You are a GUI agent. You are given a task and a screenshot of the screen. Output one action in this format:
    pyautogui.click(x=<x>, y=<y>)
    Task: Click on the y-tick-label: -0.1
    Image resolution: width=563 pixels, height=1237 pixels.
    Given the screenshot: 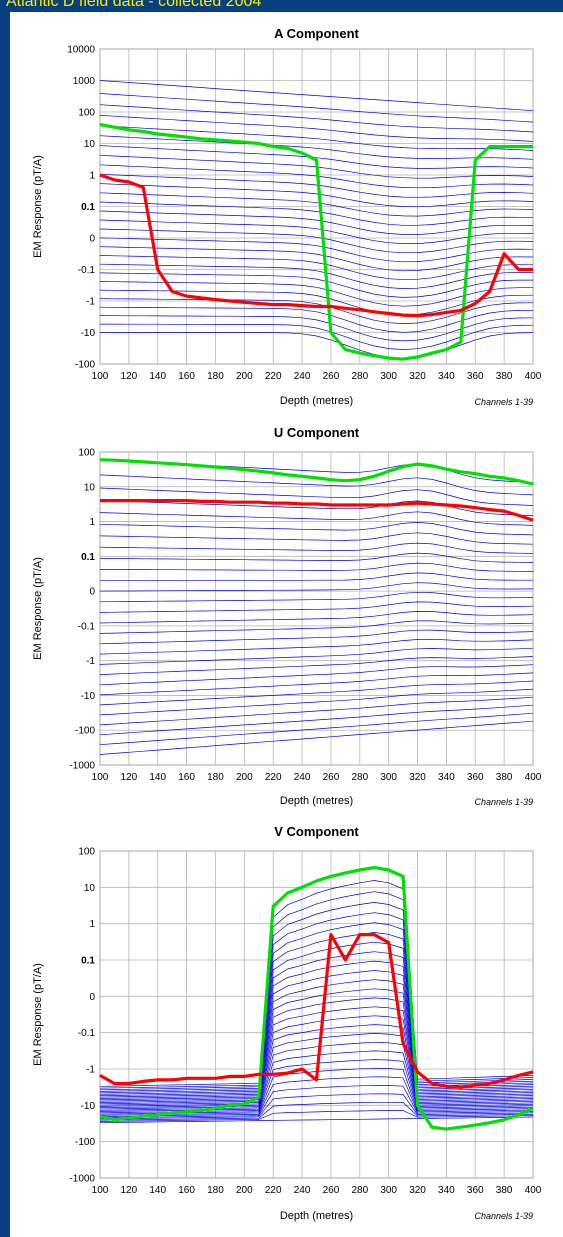 What is the action you would take?
    pyautogui.click(x=87, y=270)
    